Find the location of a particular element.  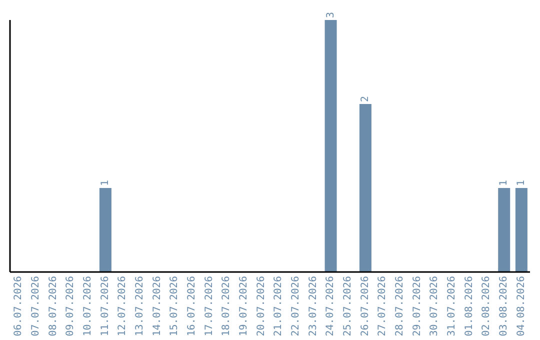

x-tick-label: 04.08.2026 is located at coordinates (521, 306).